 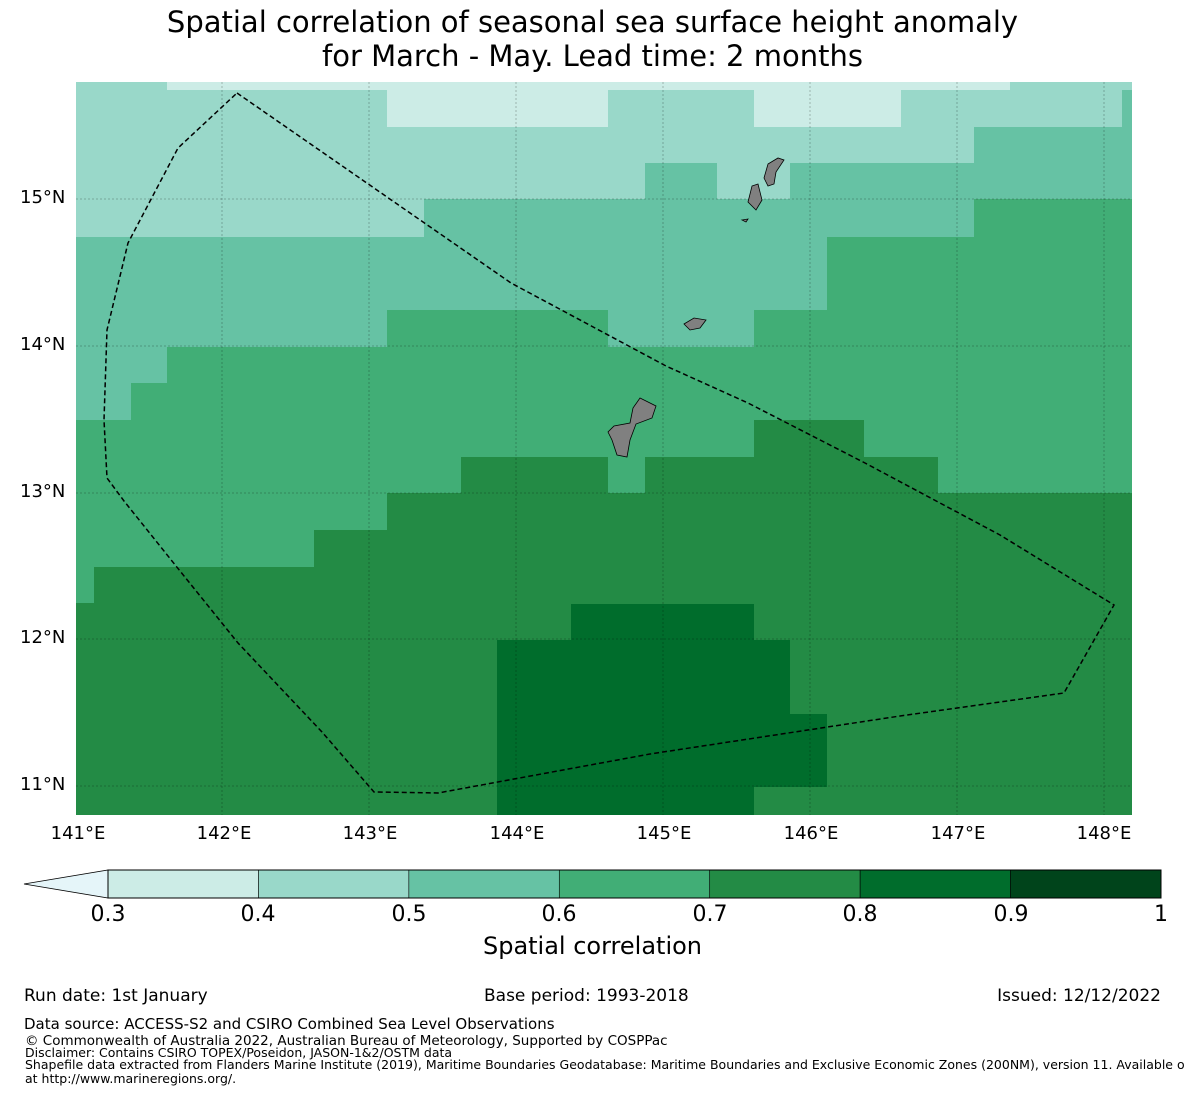 What do you see at coordinates (604, 159) in the screenshot?
I see `field-band-0.4-0.5` at bounding box center [604, 159].